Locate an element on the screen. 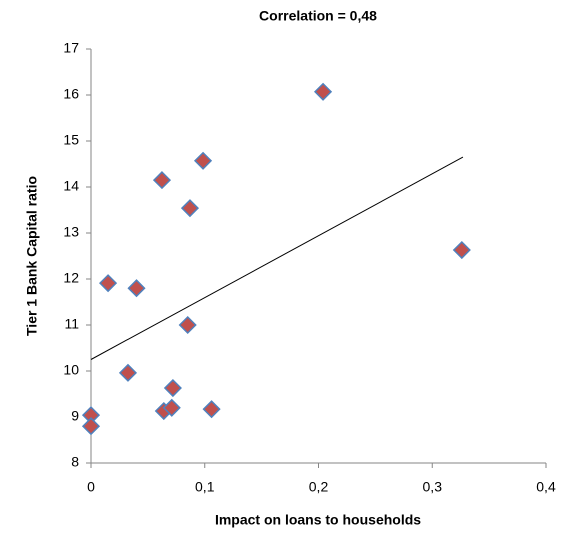  y-tick-label: 8 is located at coordinates (75, 462).